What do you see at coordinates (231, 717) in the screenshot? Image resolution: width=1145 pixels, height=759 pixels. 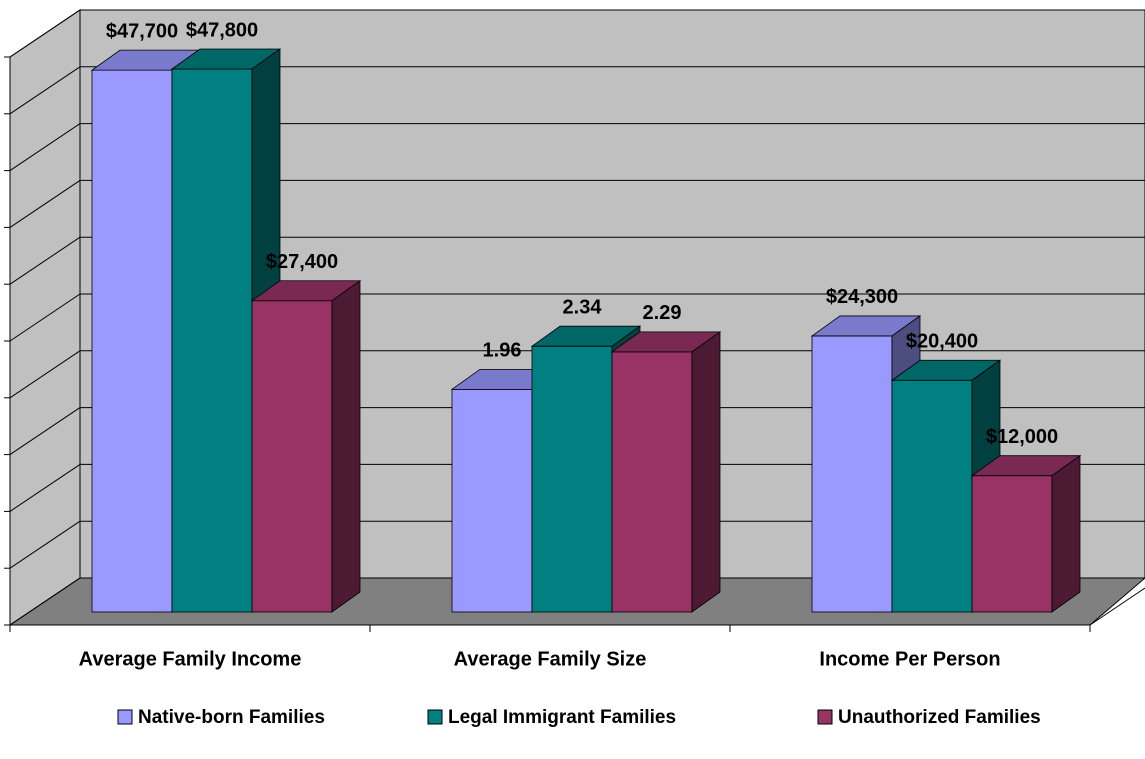 I see `legend-label: Native-born Families` at bounding box center [231, 717].